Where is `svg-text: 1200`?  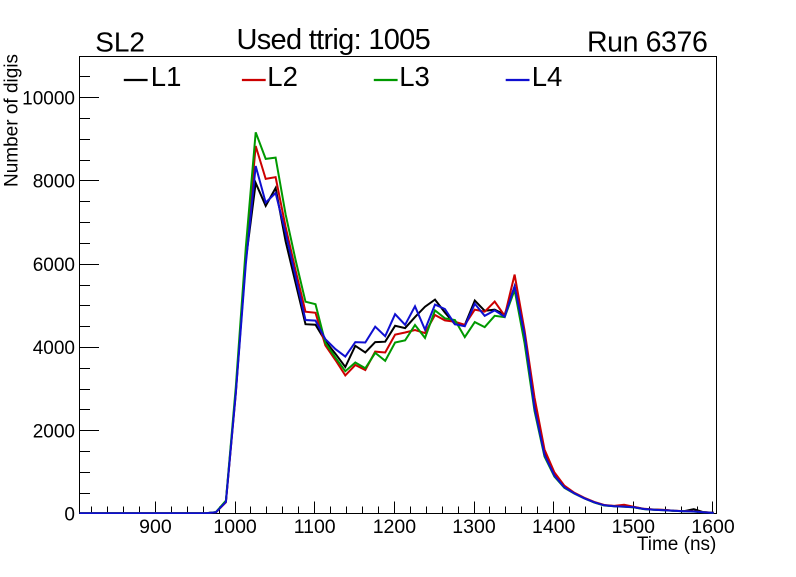 svg-text: 1200 is located at coordinates (395, 527).